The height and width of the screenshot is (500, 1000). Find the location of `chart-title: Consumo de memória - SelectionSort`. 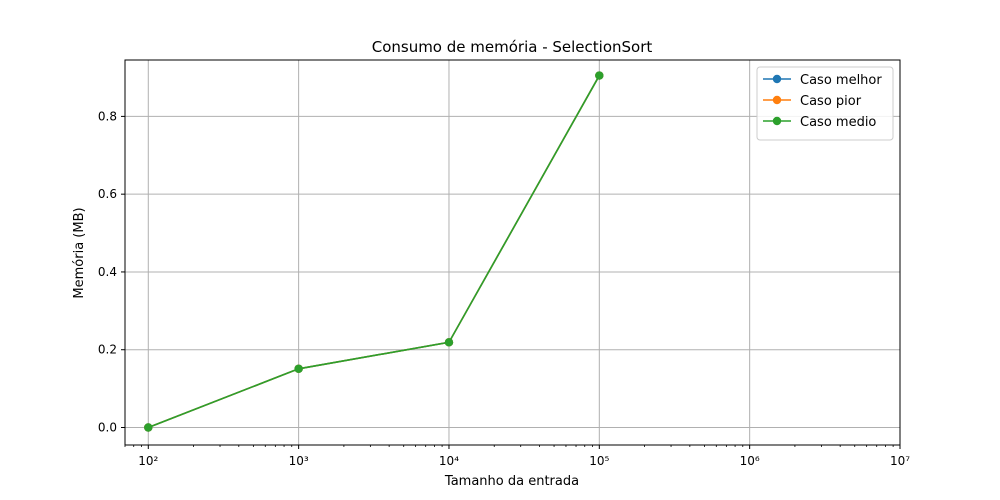

chart-title: Consumo de memória - SelectionSort is located at coordinates (512, 47).